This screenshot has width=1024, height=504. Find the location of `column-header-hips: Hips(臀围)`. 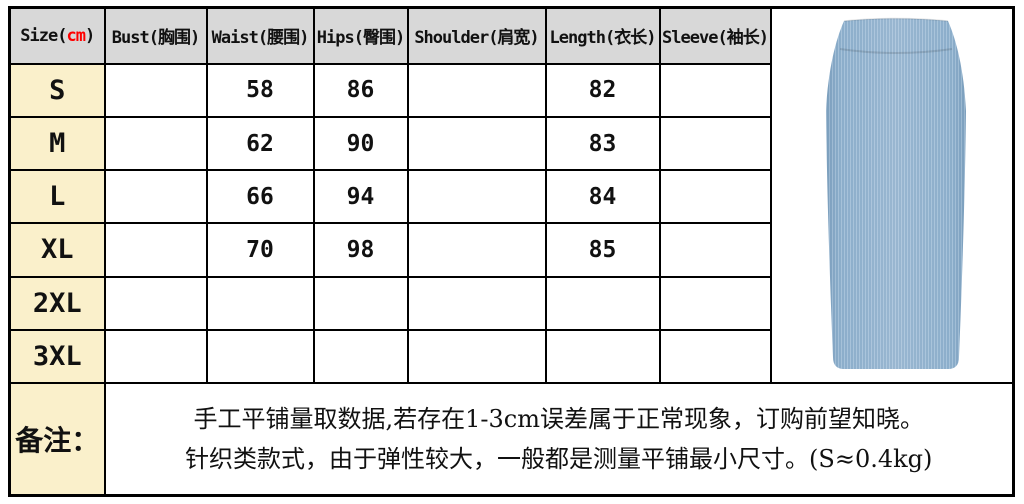

column-header-hips: Hips(臀围) is located at coordinates (360, 35).